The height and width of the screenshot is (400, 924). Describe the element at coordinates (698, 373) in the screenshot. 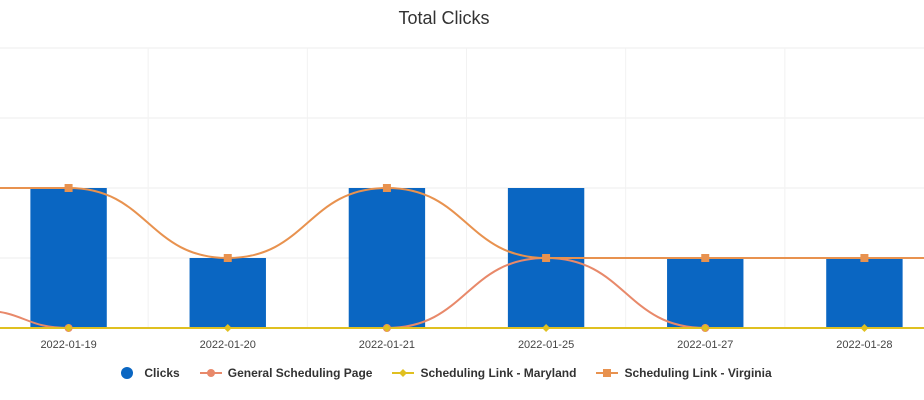

I see `legend-label: Scheduling Link - Virginia` at that location.